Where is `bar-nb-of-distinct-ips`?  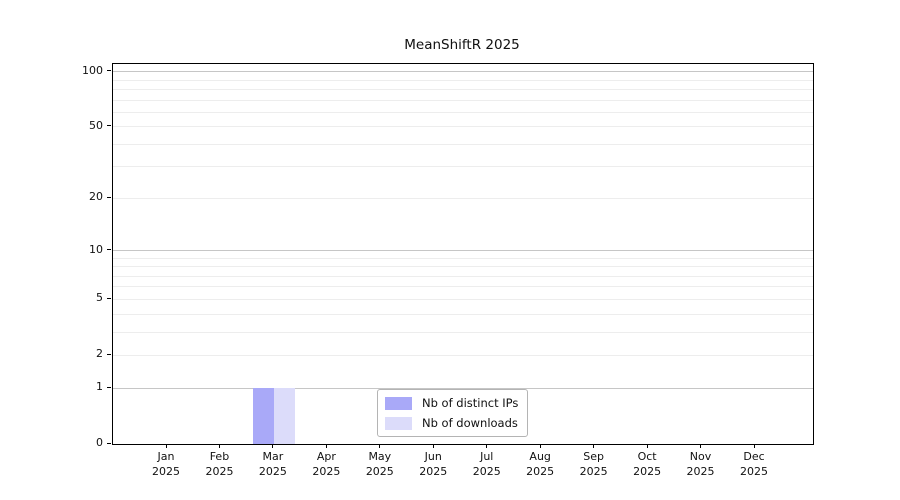
bar-nb-of-distinct-ips is located at coordinates (263, 416).